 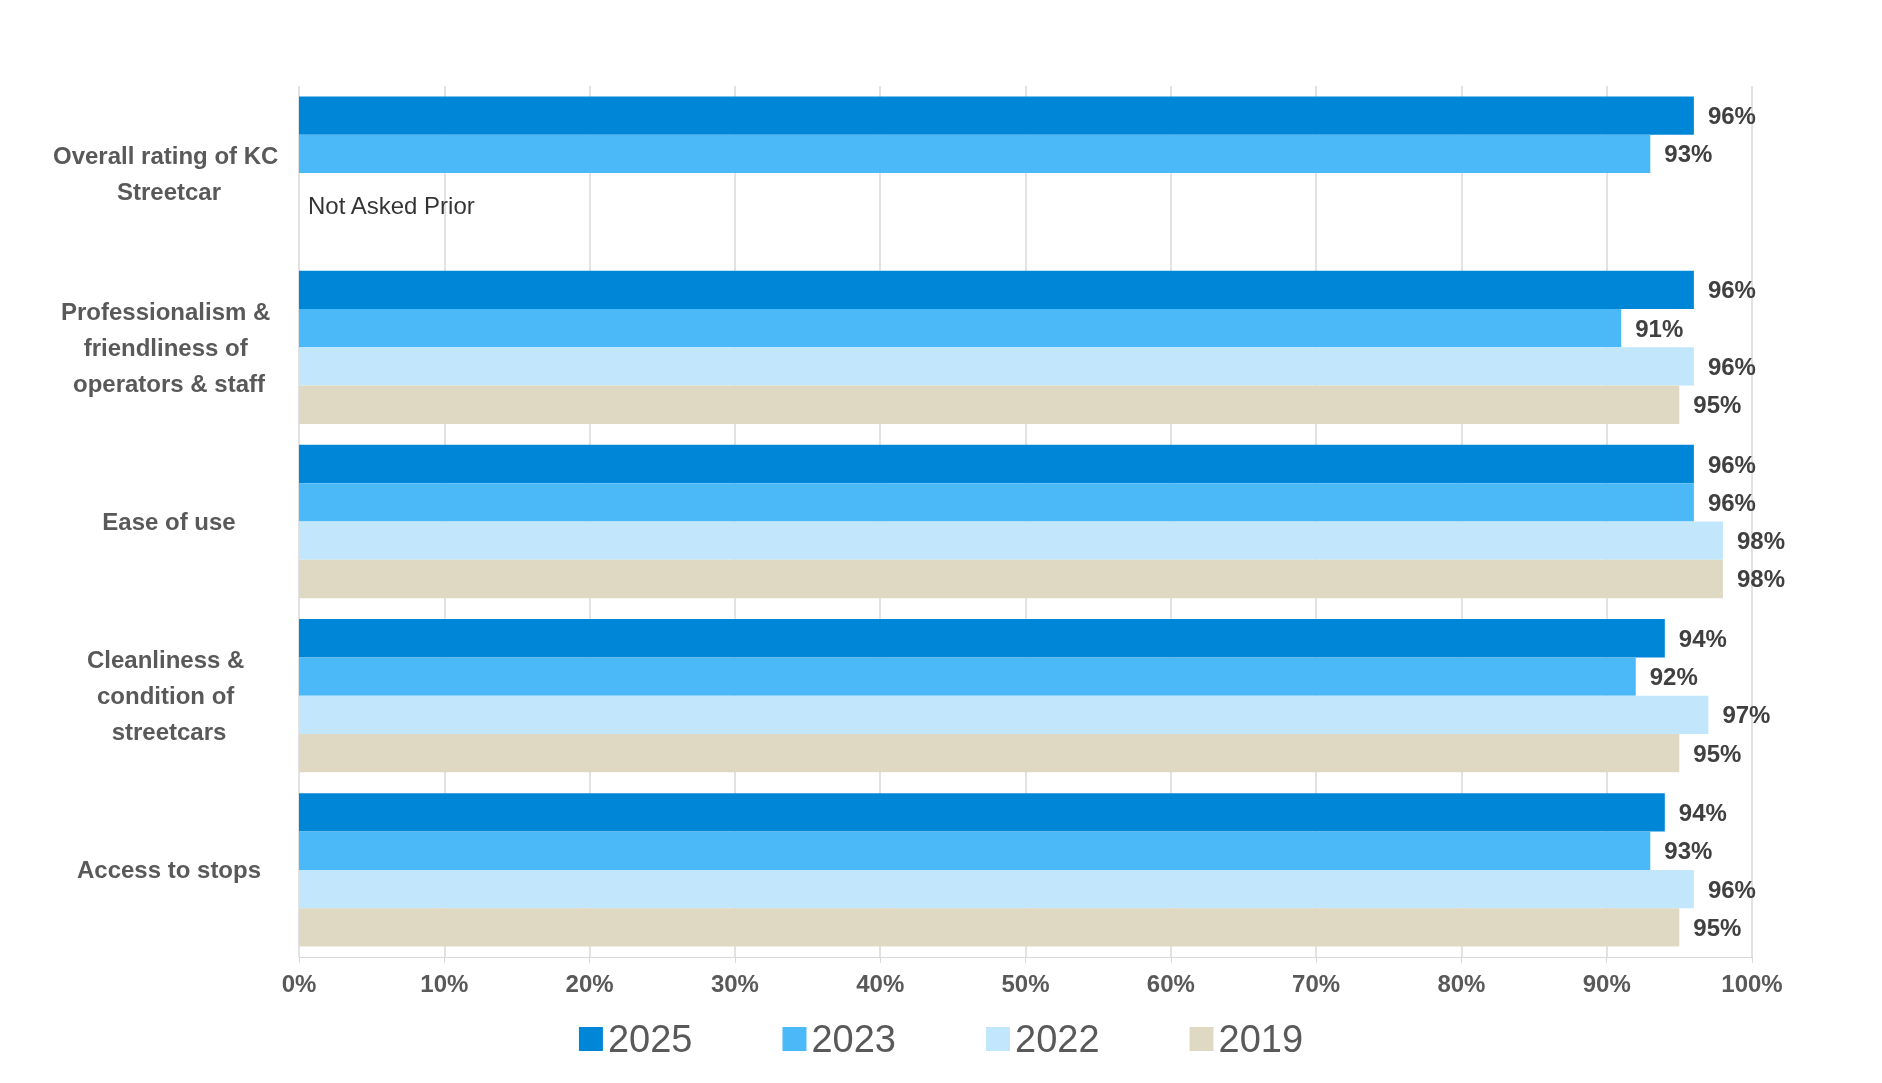 I want to click on legend-label: 2019, so click(x=1261, y=1039).